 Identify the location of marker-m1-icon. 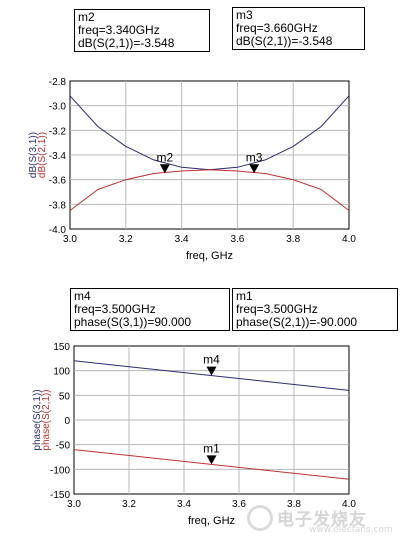
(211, 460).